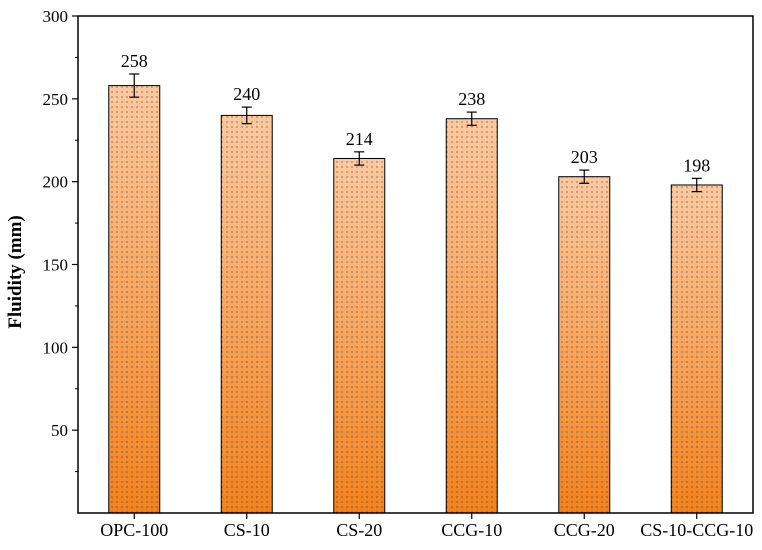 The height and width of the screenshot is (550, 762). What do you see at coordinates (60, 240) in the screenshot?
I see `y-axis-ticks: 50 100 150 200 250 300` at bounding box center [60, 240].